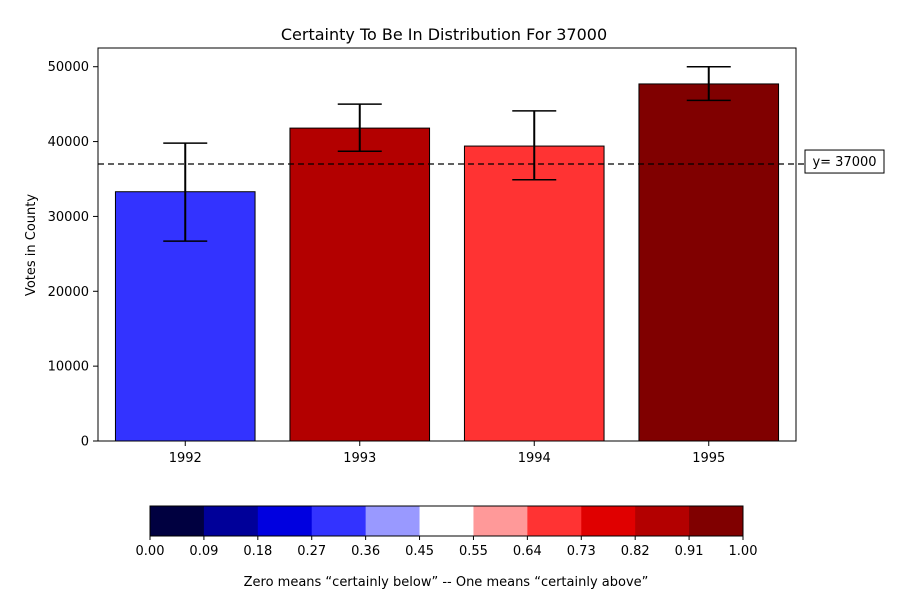 Image resolution: width=904 pixels, height=611 pixels. What do you see at coordinates (68, 142) in the screenshot?
I see `y-tick-label: 40000` at bounding box center [68, 142].